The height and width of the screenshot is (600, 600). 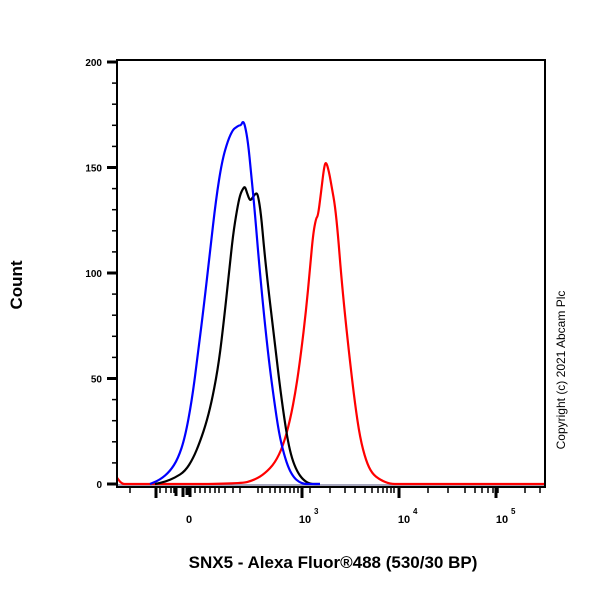 I want to click on y-axis-label-text: Count, so click(x=16, y=285).